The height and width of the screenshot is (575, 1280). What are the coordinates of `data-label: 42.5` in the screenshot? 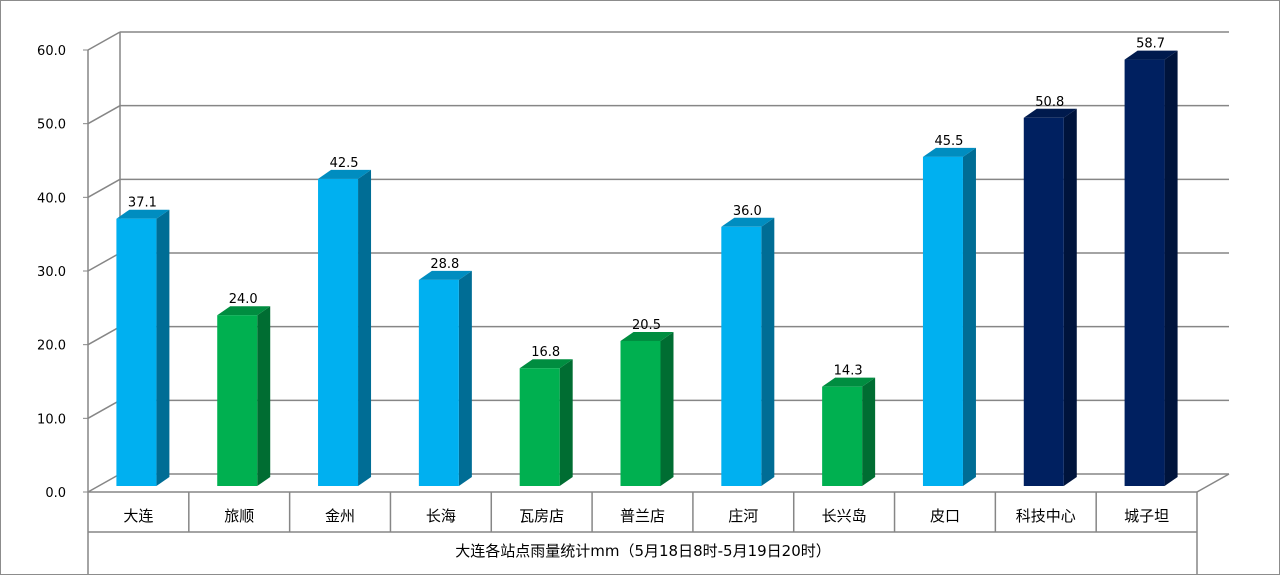 It's located at (344, 163).